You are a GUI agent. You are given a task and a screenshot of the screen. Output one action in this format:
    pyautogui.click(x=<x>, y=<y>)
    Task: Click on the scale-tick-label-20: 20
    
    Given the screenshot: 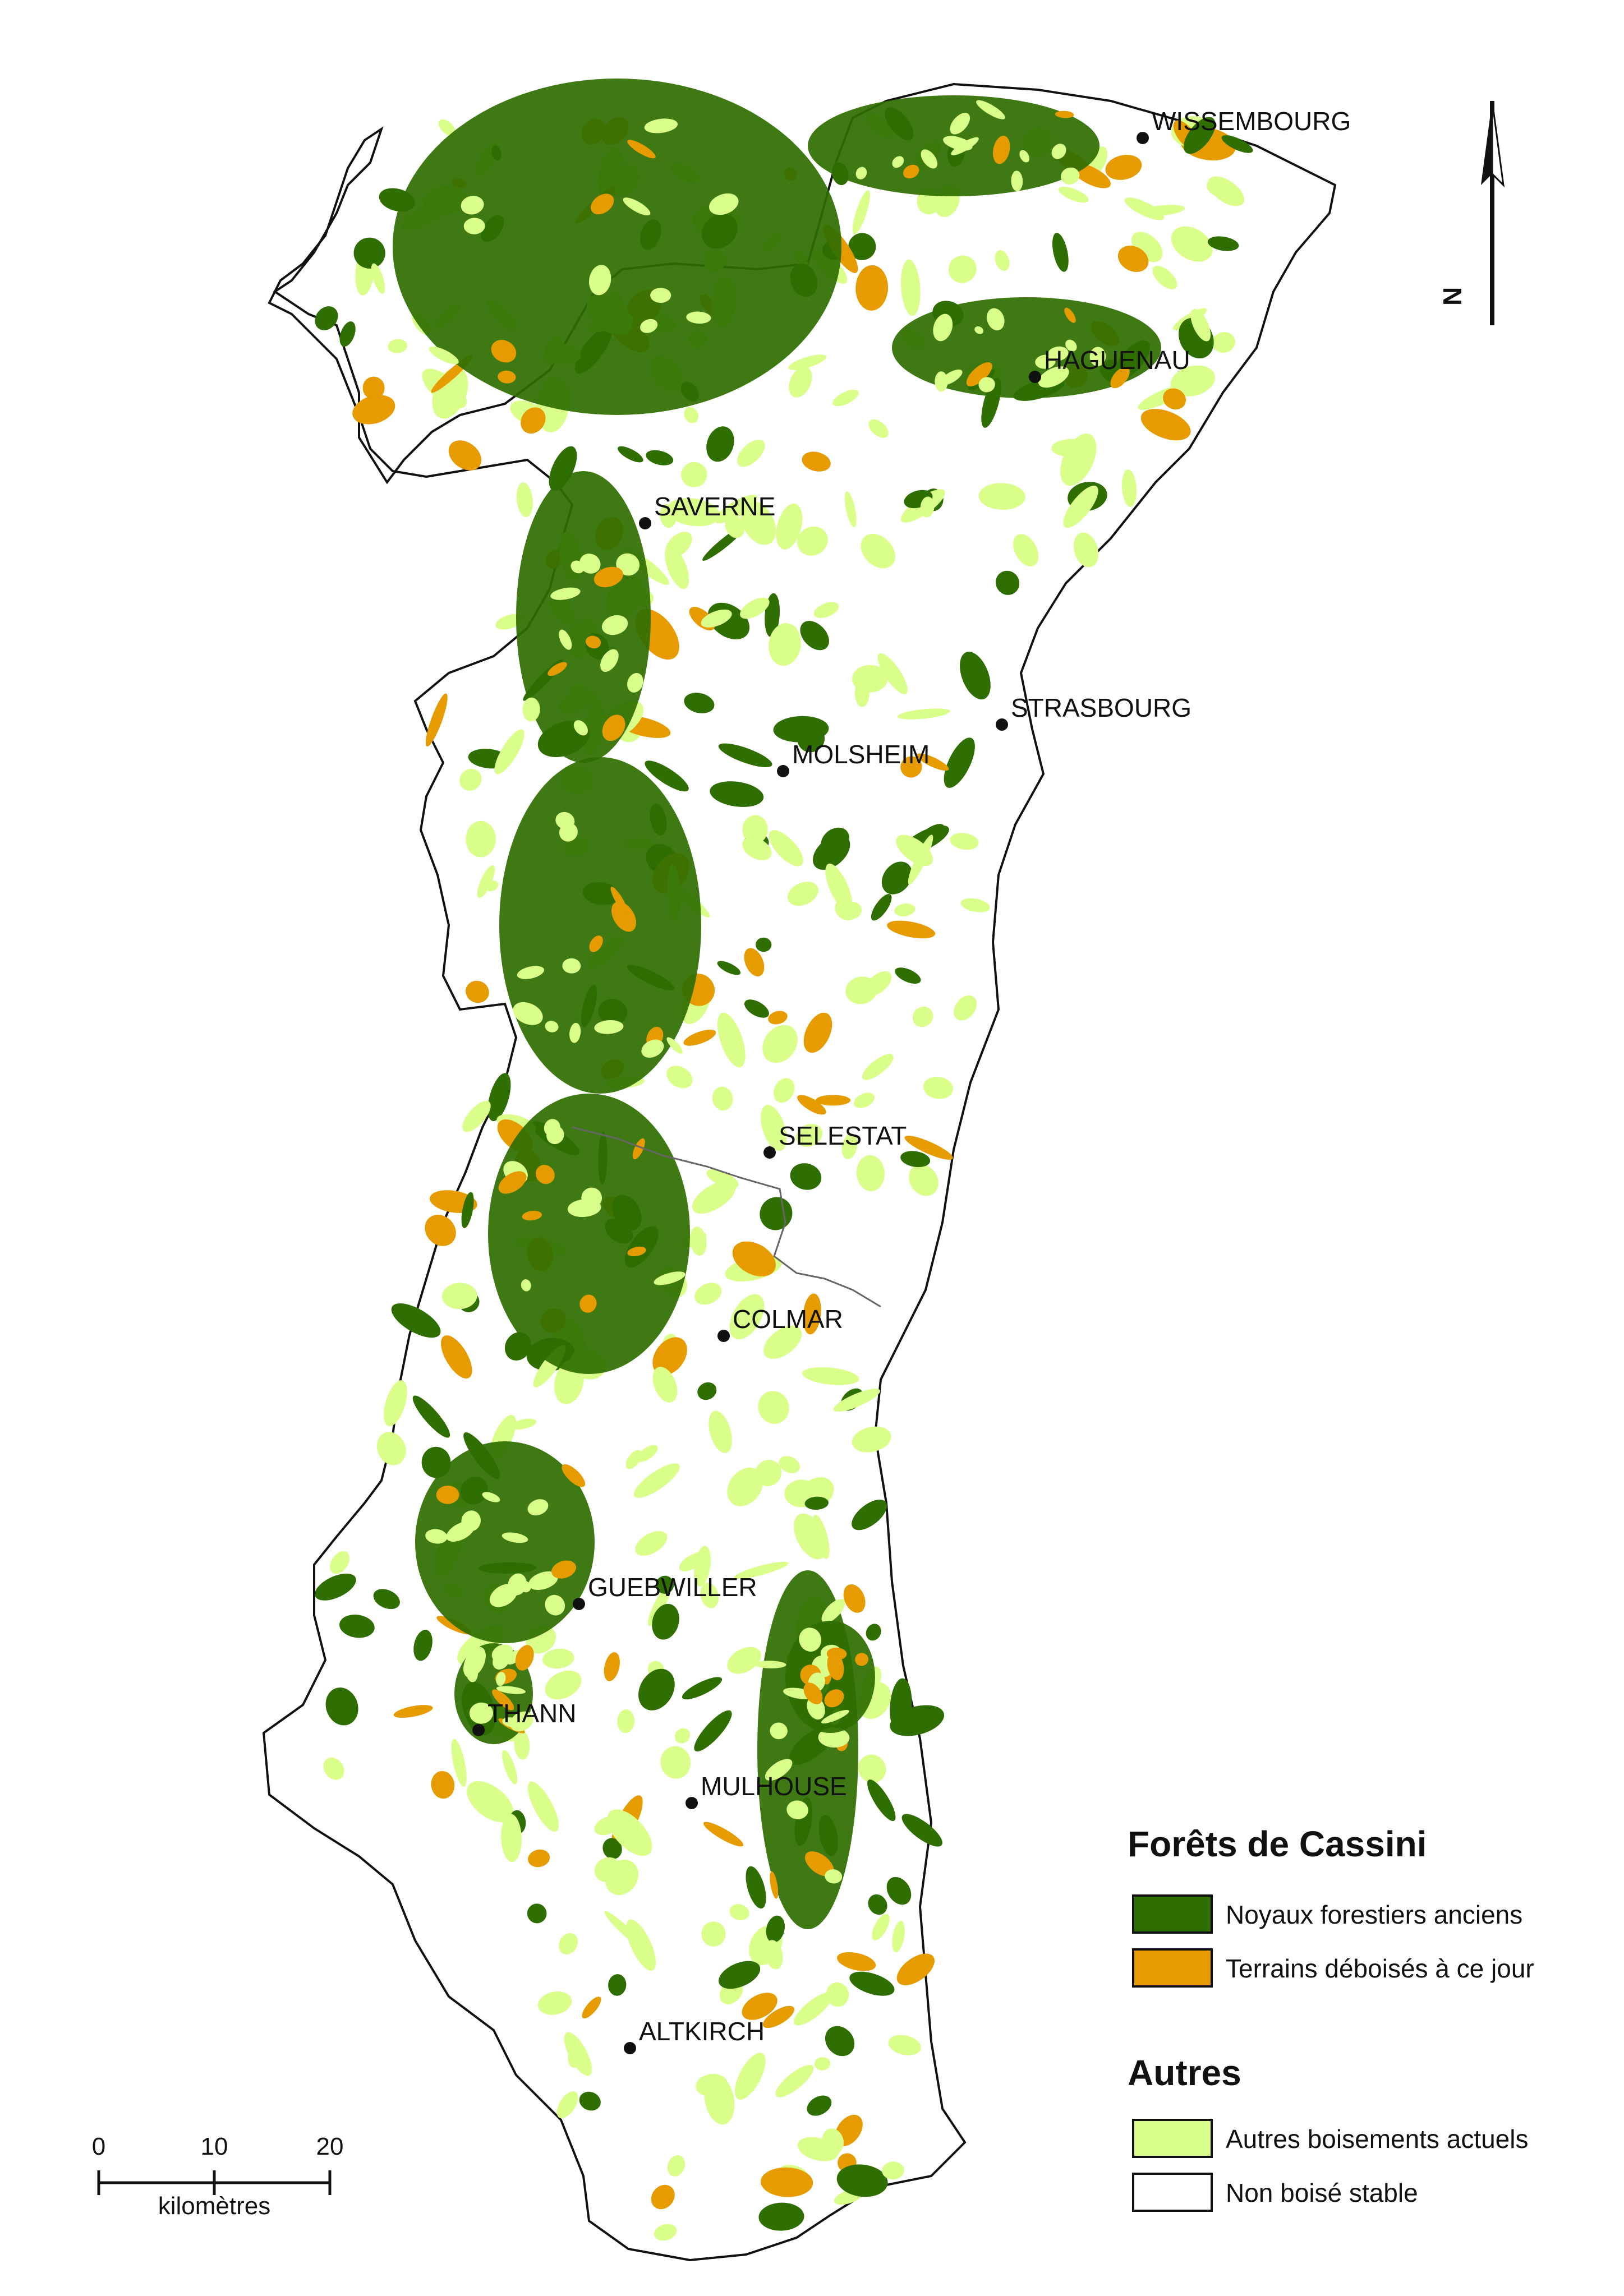 What is the action you would take?
    pyautogui.click(x=330, y=2146)
    